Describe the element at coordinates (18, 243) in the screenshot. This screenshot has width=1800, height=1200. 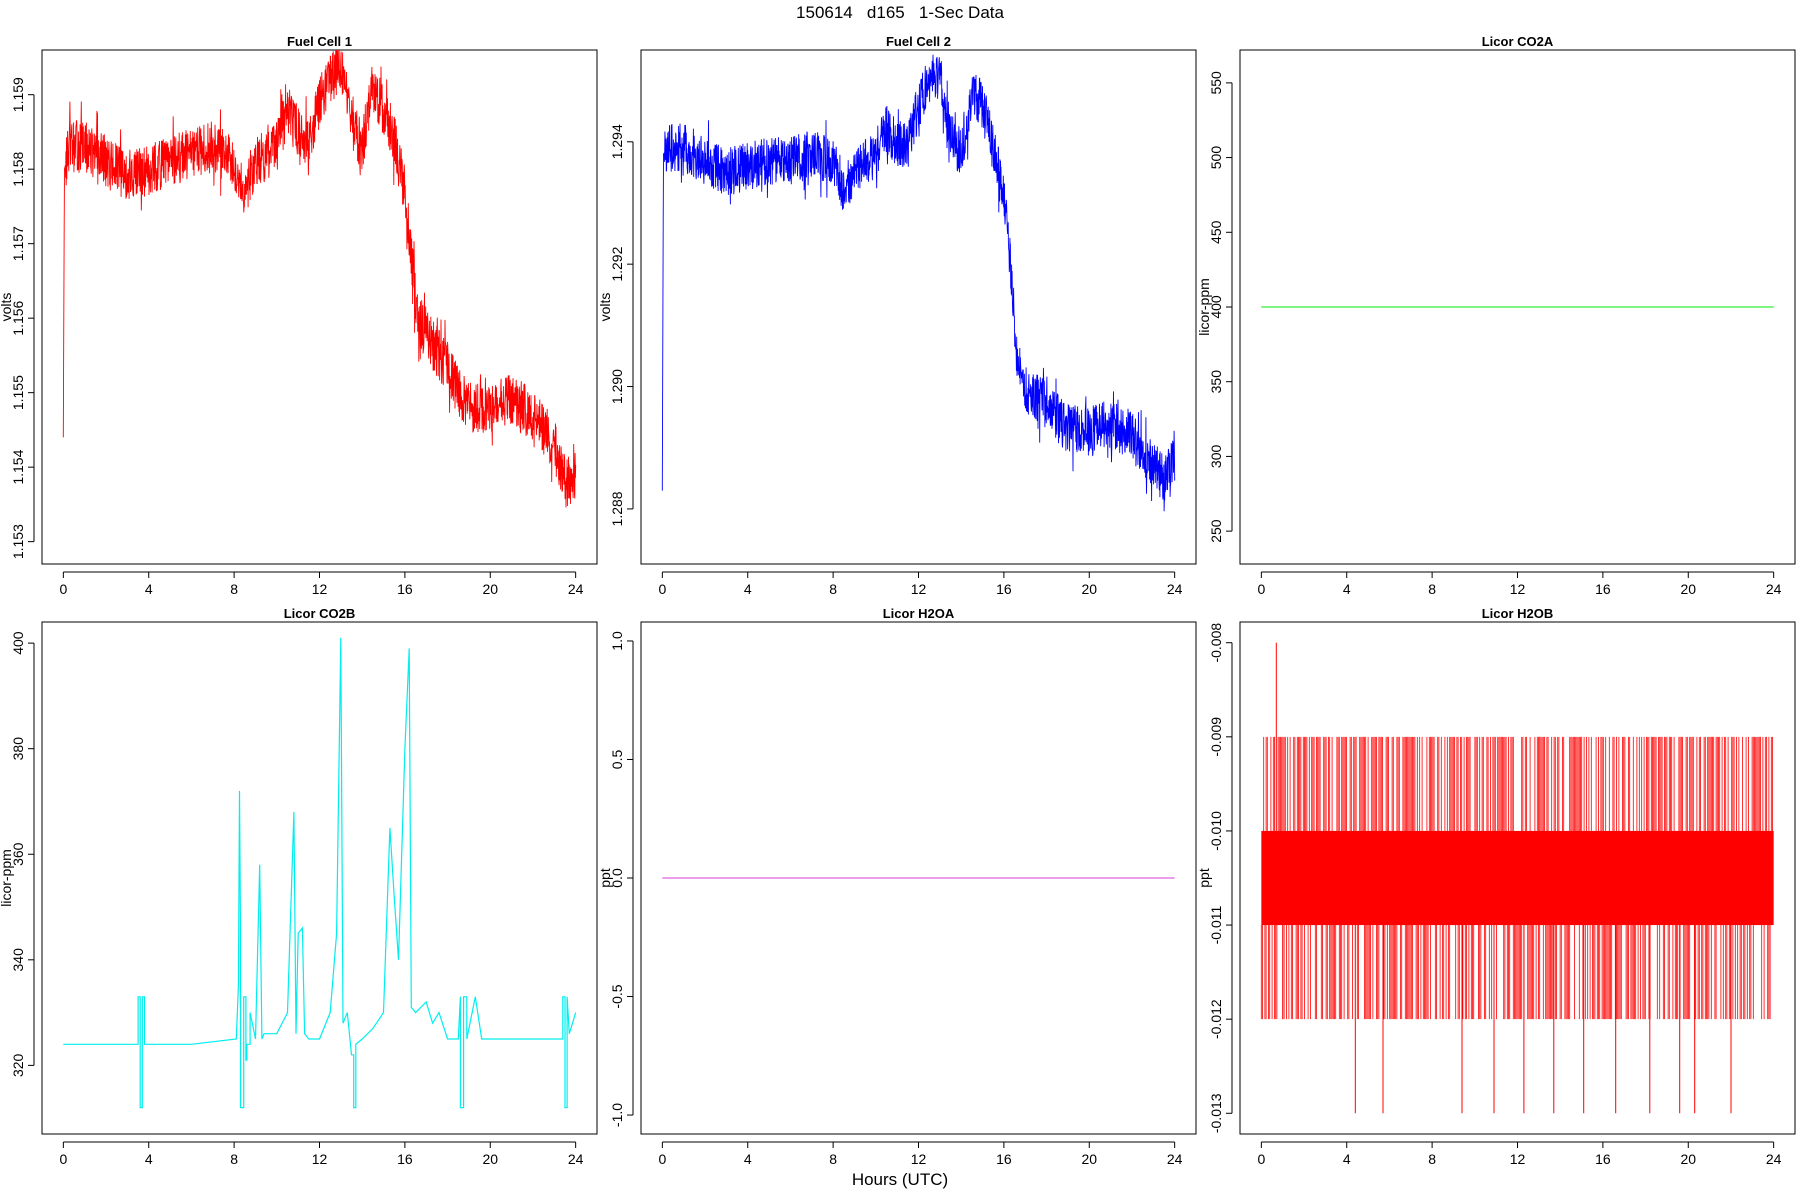
I see `y-tick-label: 1.157` at that location.